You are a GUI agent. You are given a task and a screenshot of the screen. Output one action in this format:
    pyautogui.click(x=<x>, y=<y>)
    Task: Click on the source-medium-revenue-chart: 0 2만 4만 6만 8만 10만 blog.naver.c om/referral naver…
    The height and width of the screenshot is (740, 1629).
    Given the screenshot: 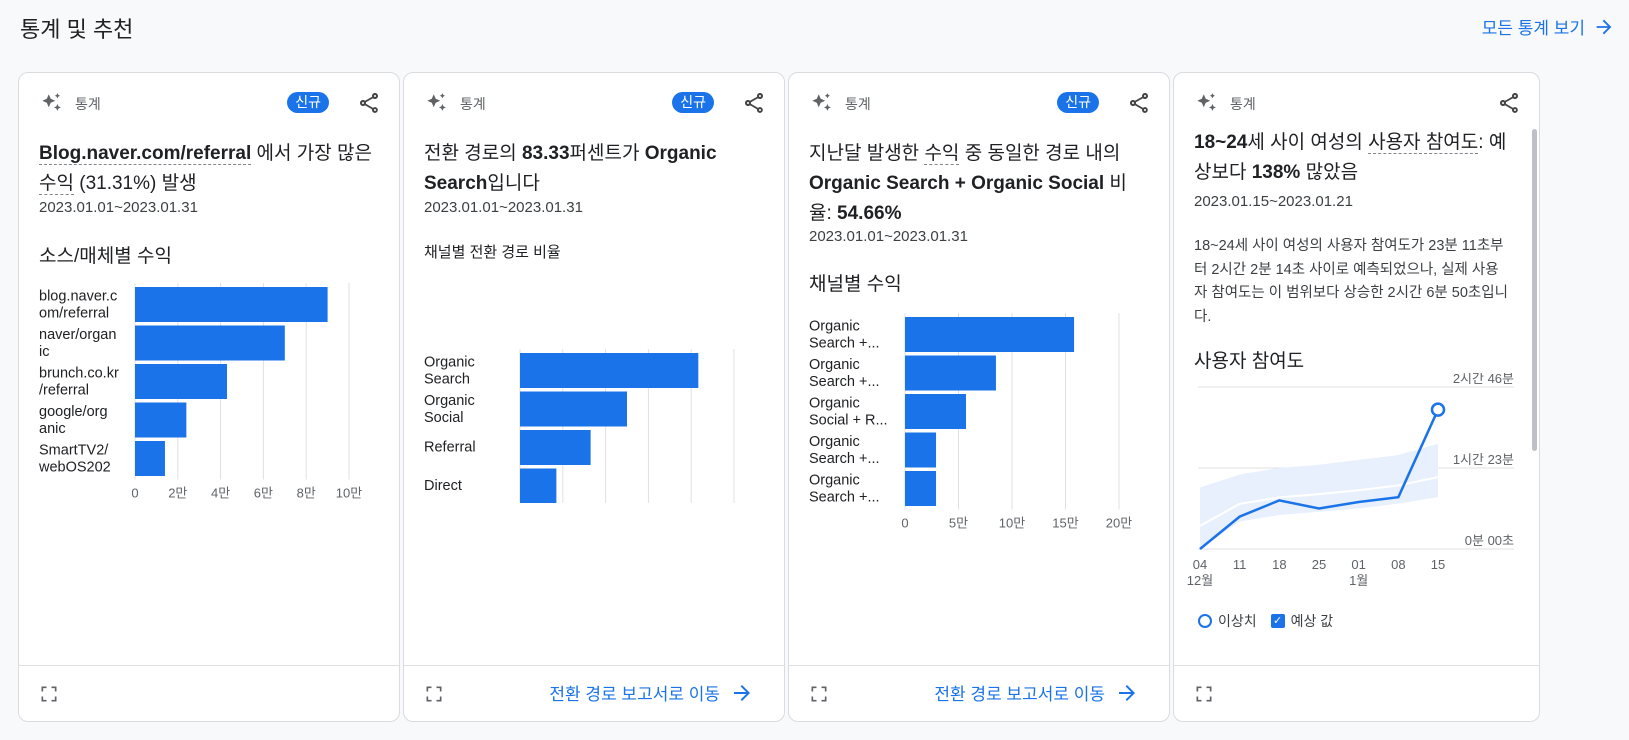 What is the action you would take?
    pyautogui.click(x=200, y=392)
    